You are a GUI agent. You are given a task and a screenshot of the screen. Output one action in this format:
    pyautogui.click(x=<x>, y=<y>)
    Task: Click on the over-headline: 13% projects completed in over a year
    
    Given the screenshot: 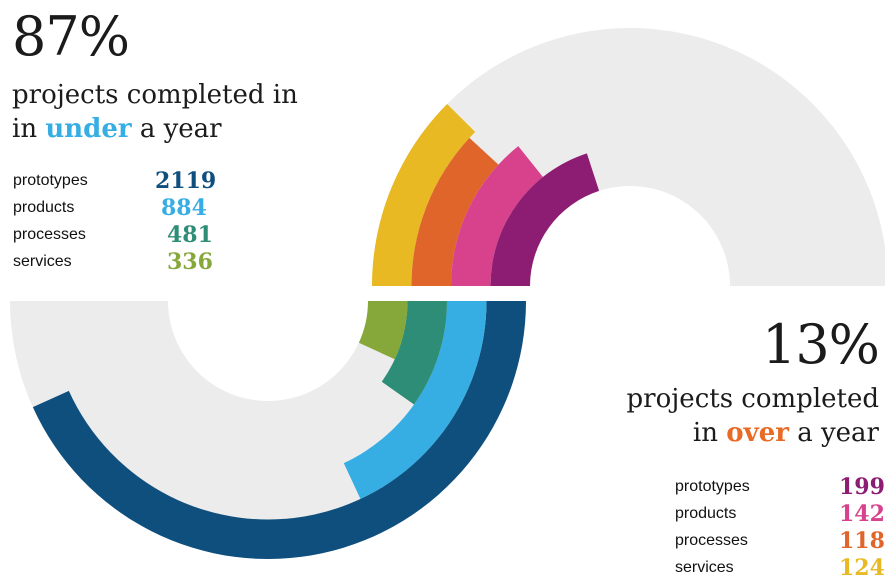 What is the action you would take?
    pyautogui.click(x=753, y=381)
    